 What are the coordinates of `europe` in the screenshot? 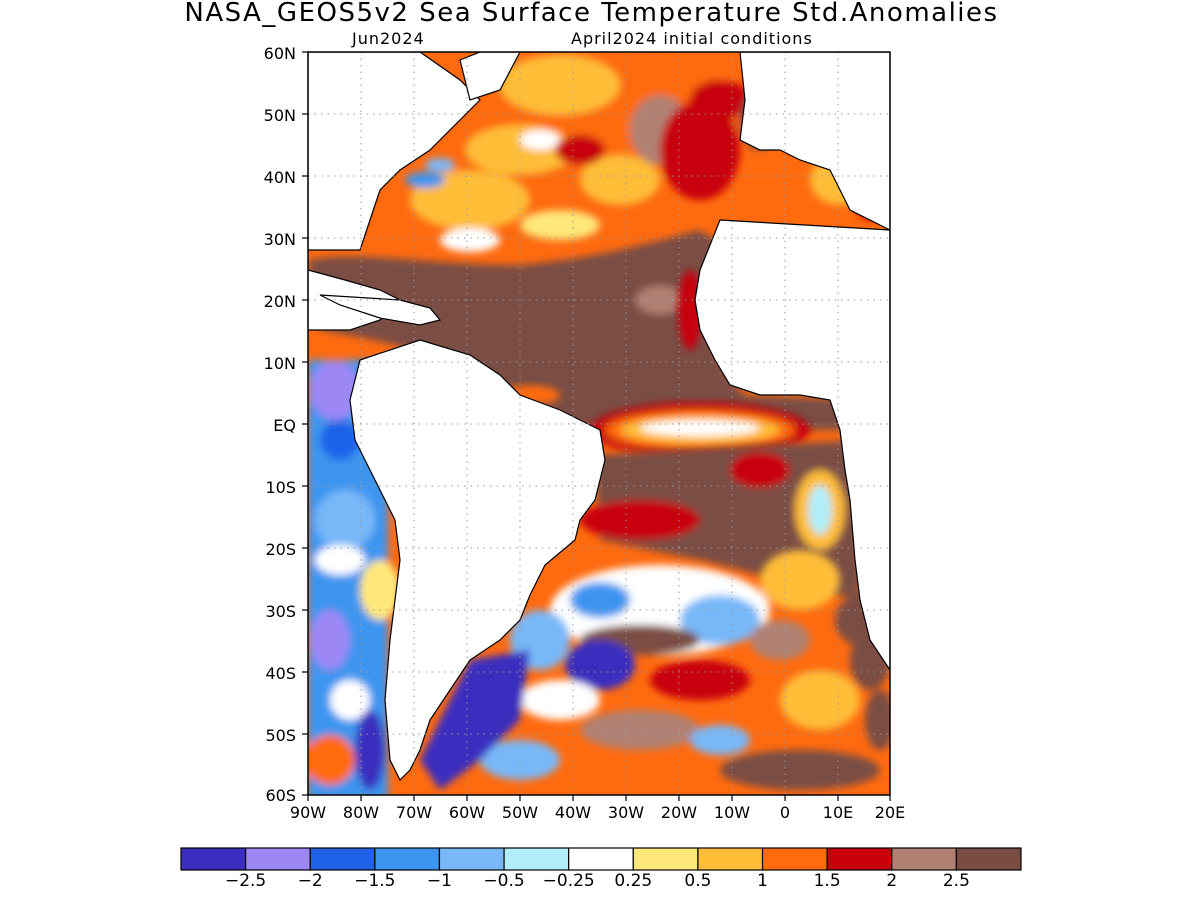 It's located at (814, 141).